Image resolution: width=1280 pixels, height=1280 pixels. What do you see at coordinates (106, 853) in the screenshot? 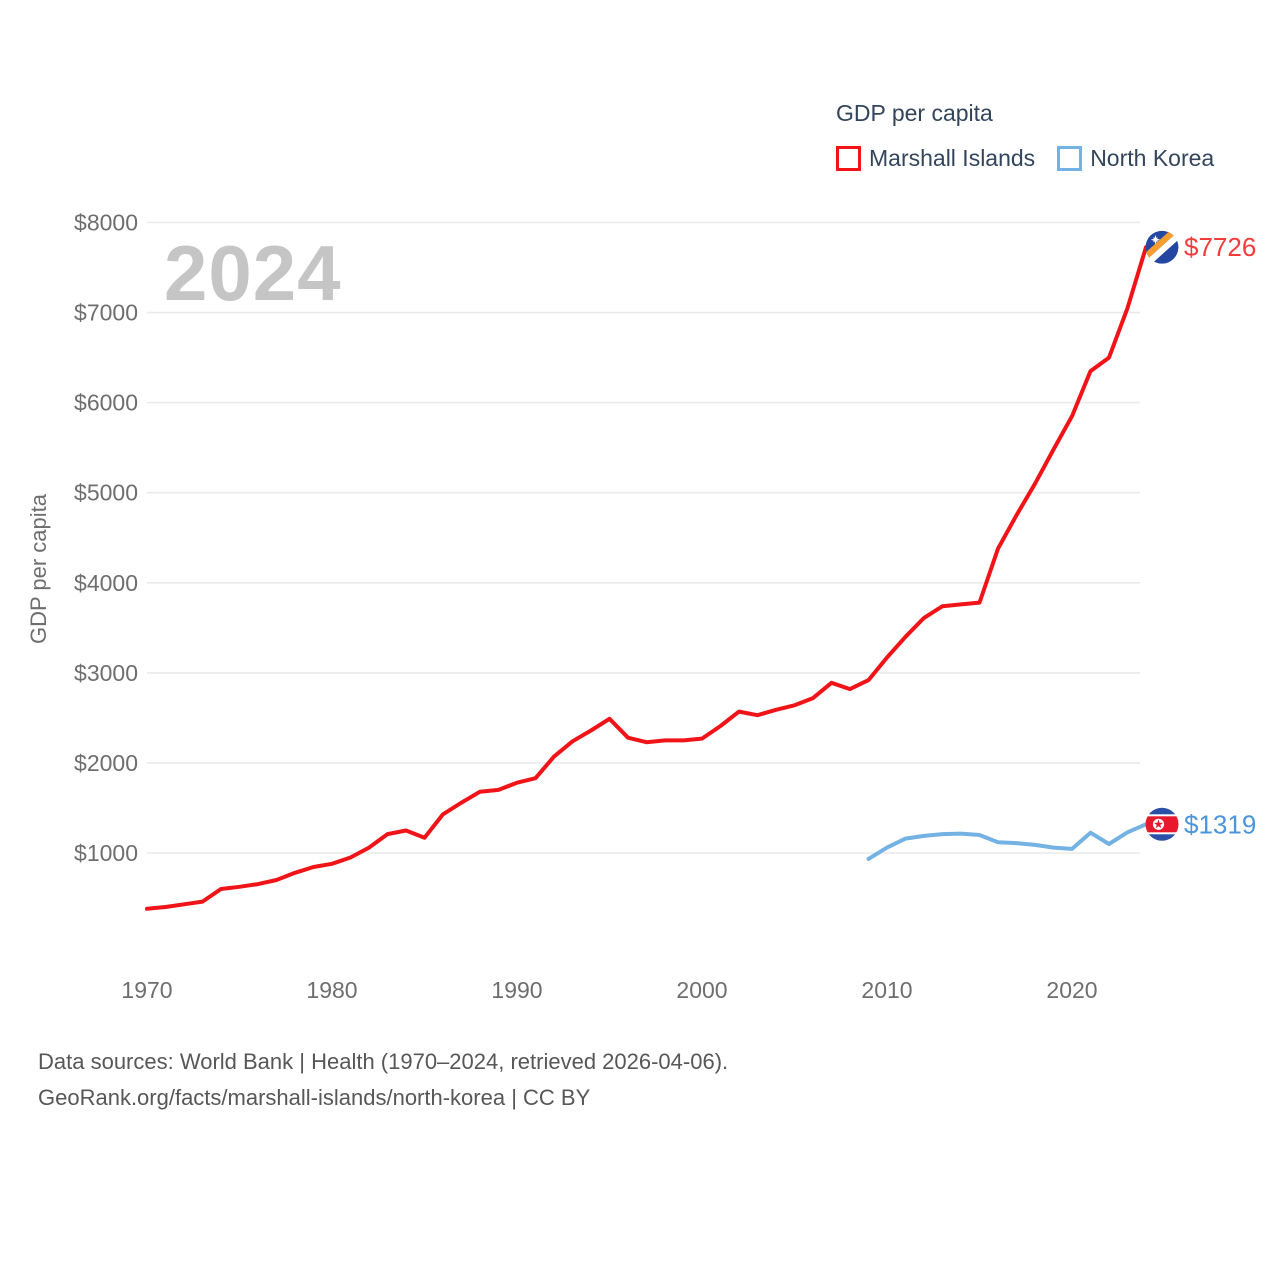
I see `y-tick-label: $1000` at bounding box center [106, 853].